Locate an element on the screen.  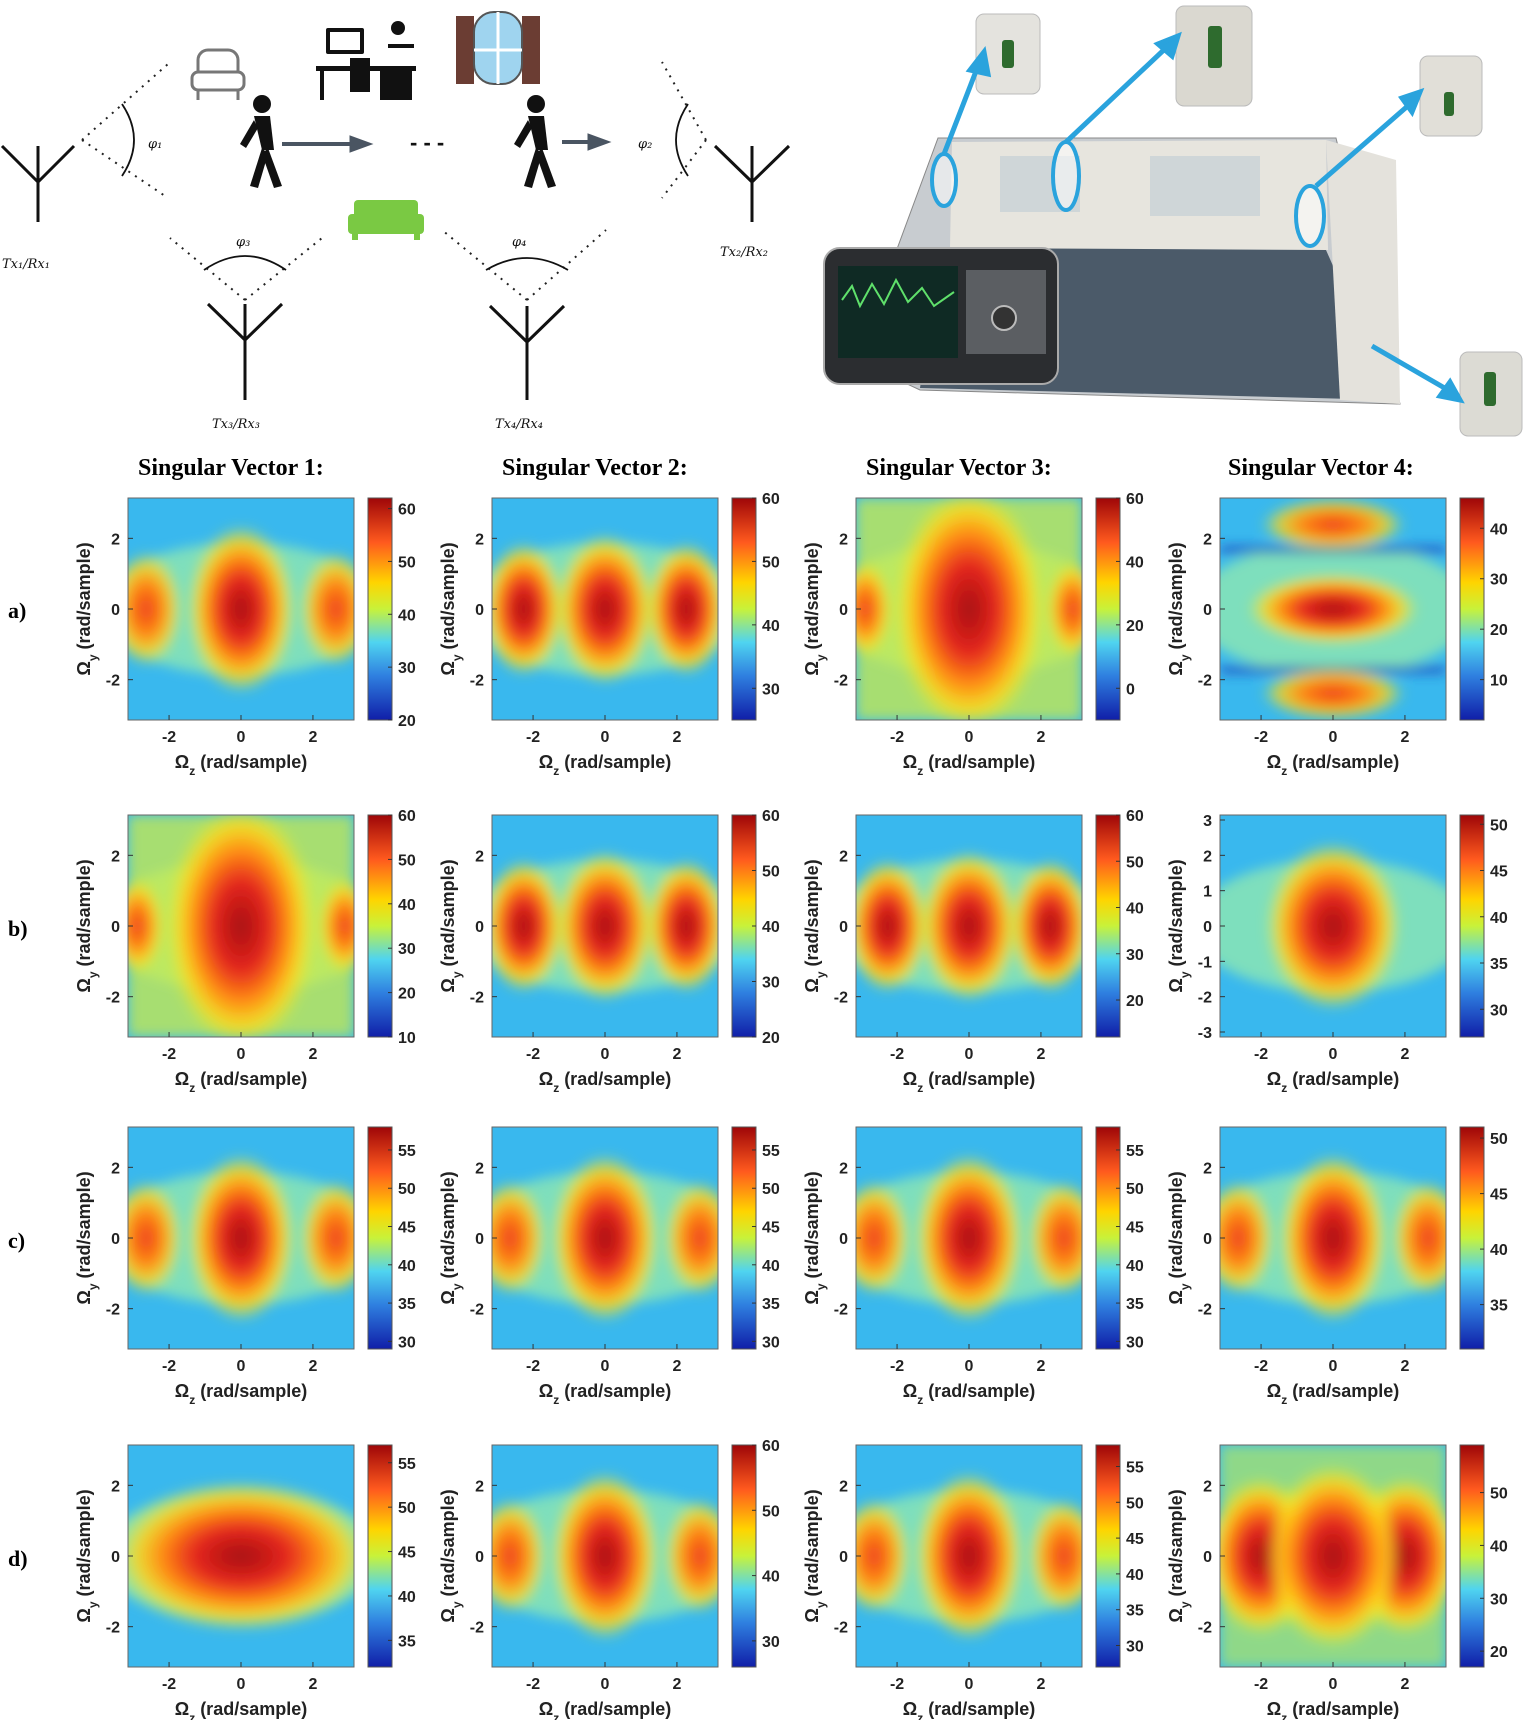
colorbar-tick-label: 55 is located at coordinates (1135, 1467).